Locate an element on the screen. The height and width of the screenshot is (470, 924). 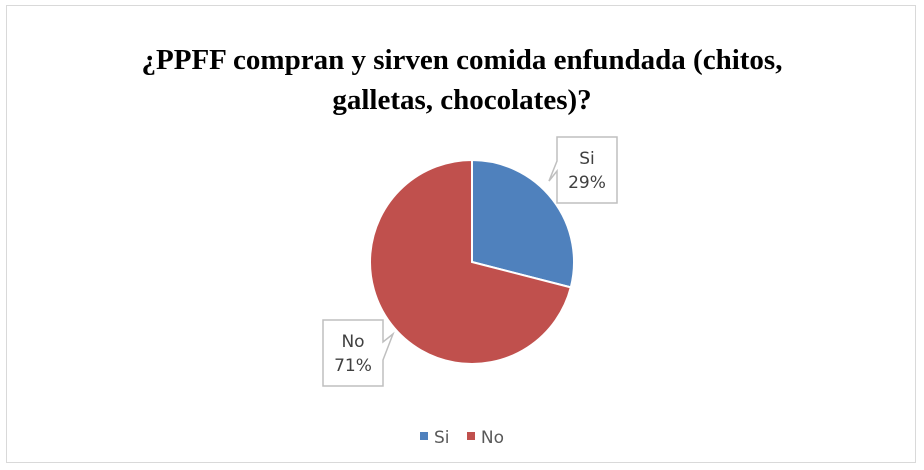
legend-label-si: Si is located at coordinates (441, 438).